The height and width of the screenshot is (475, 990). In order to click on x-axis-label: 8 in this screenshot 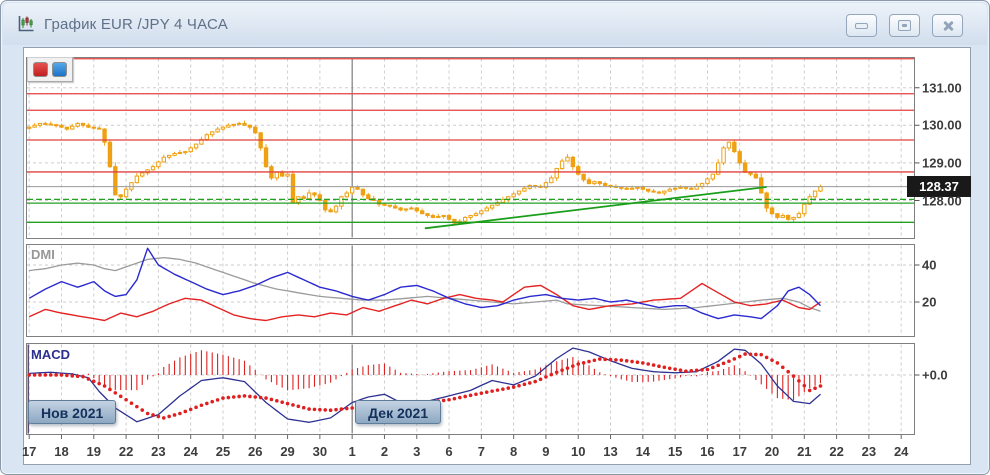, I will do `click(514, 451)`.